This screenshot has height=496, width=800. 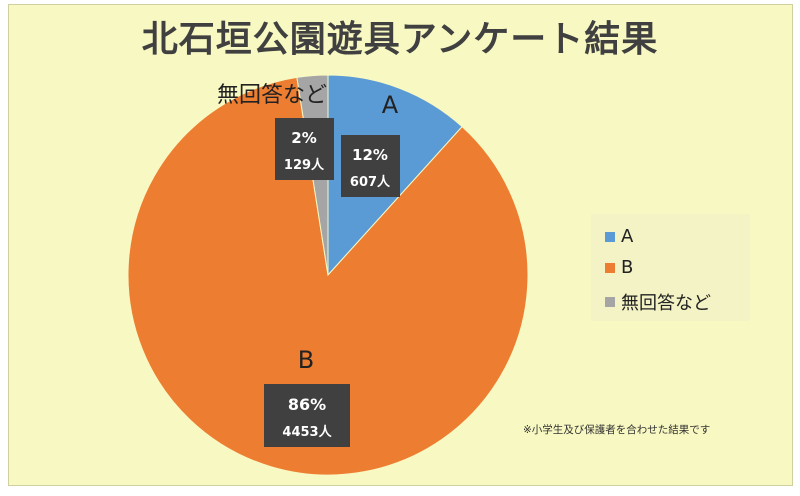 What do you see at coordinates (307, 432) in the screenshot?
I see `data-label-b-count: 4453人` at bounding box center [307, 432].